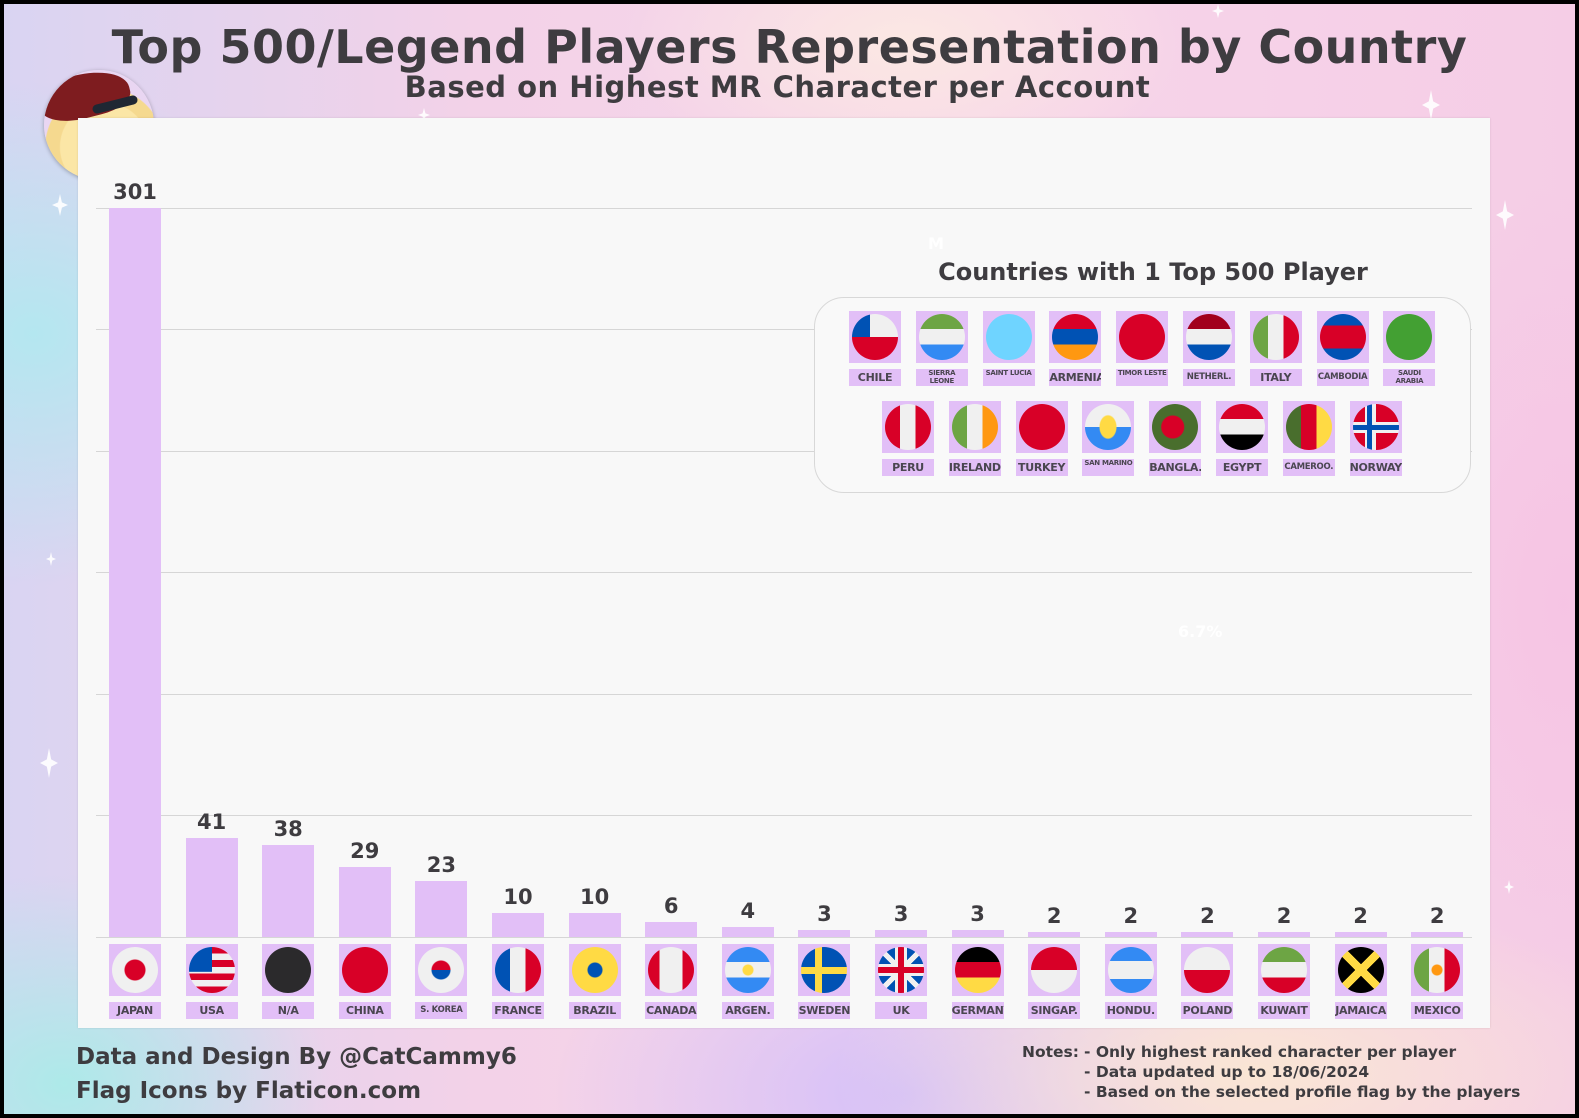 The height and width of the screenshot is (1118, 1579). Describe the element at coordinates (135, 1010) in the screenshot. I see `country-label: JAPAN` at that location.